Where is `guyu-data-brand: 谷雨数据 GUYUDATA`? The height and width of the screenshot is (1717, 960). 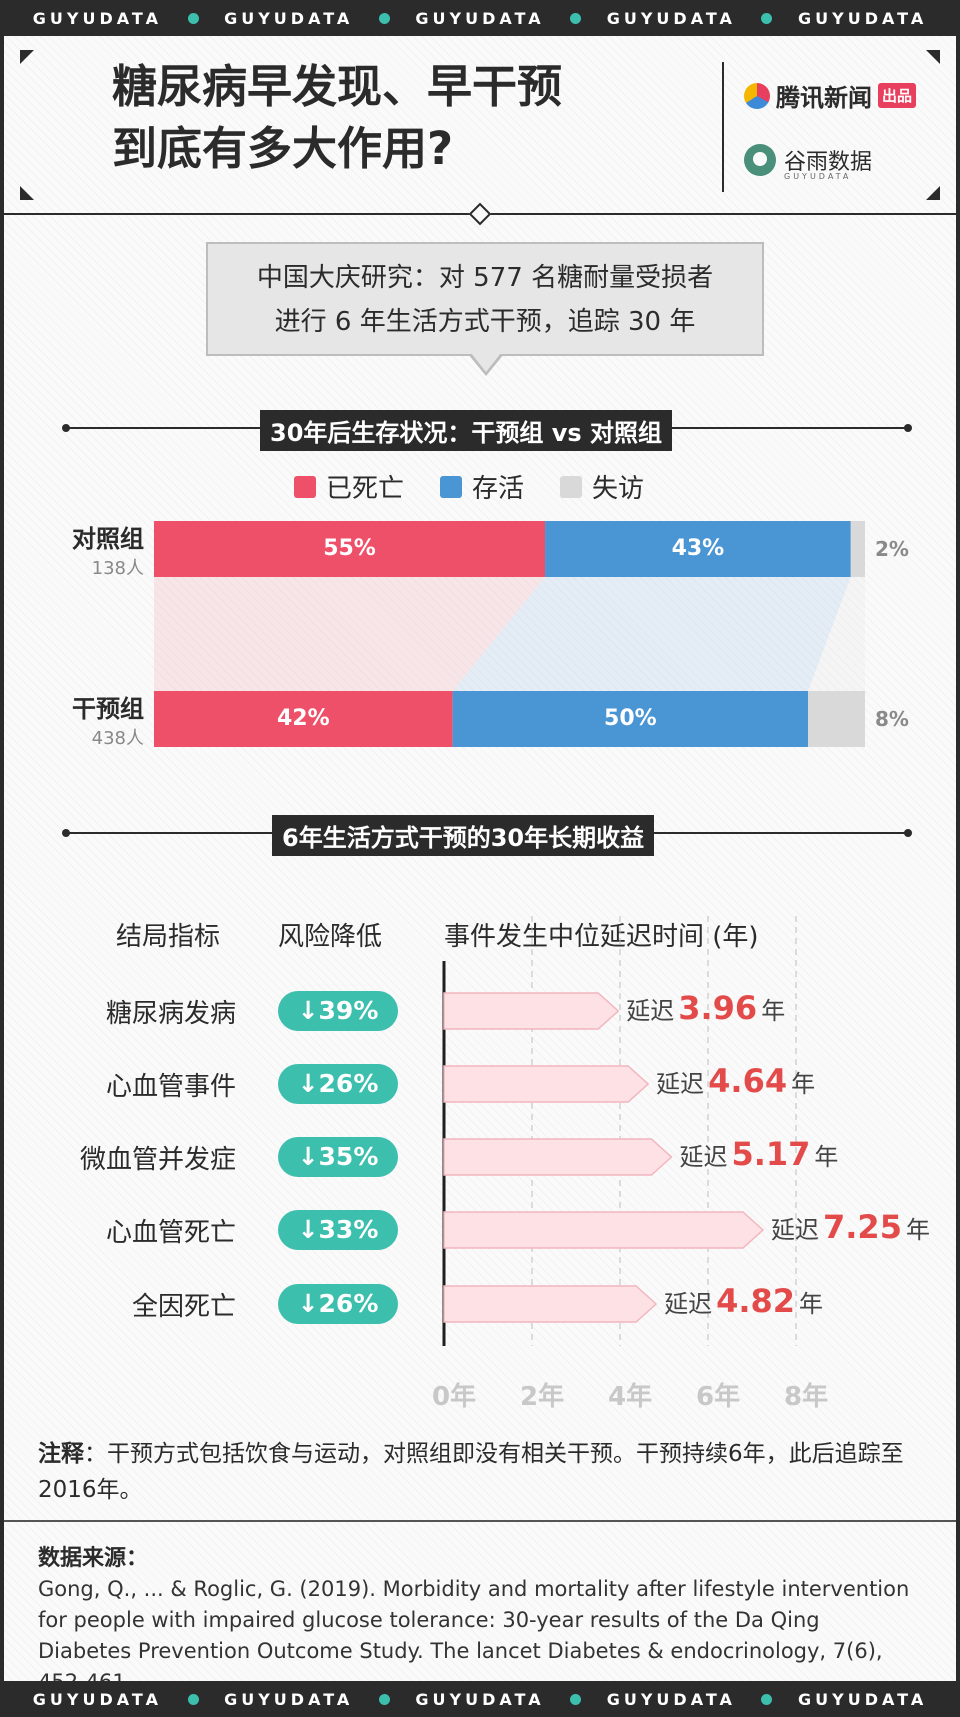 guyu-data-brand: 谷雨数据 GUYUDATA is located at coordinates (808, 162).